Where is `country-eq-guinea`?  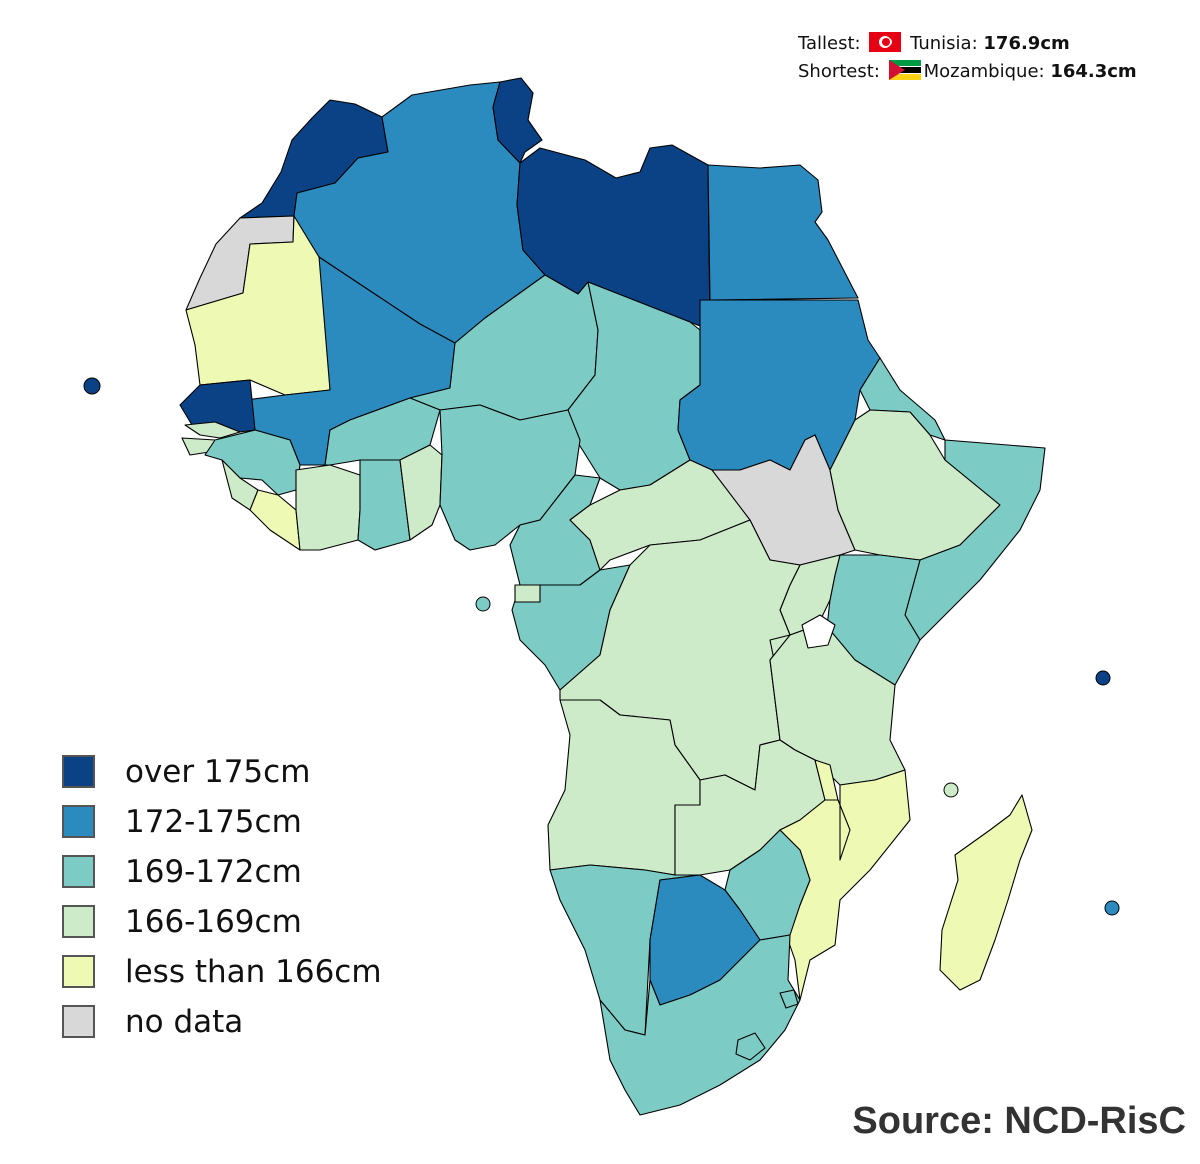
country-eq-guinea is located at coordinates (527, 593).